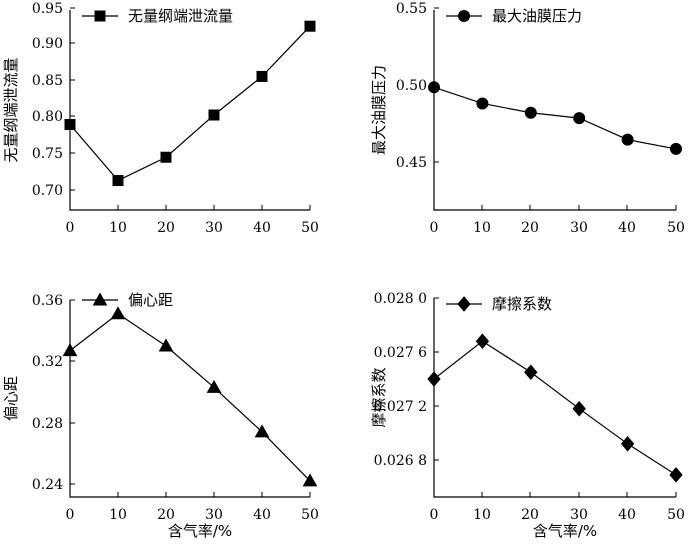  What do you see at coordinates (411, 9) in the screenshot?
I see `y-tick-label: 0.55` at bounding box center [411, 9].